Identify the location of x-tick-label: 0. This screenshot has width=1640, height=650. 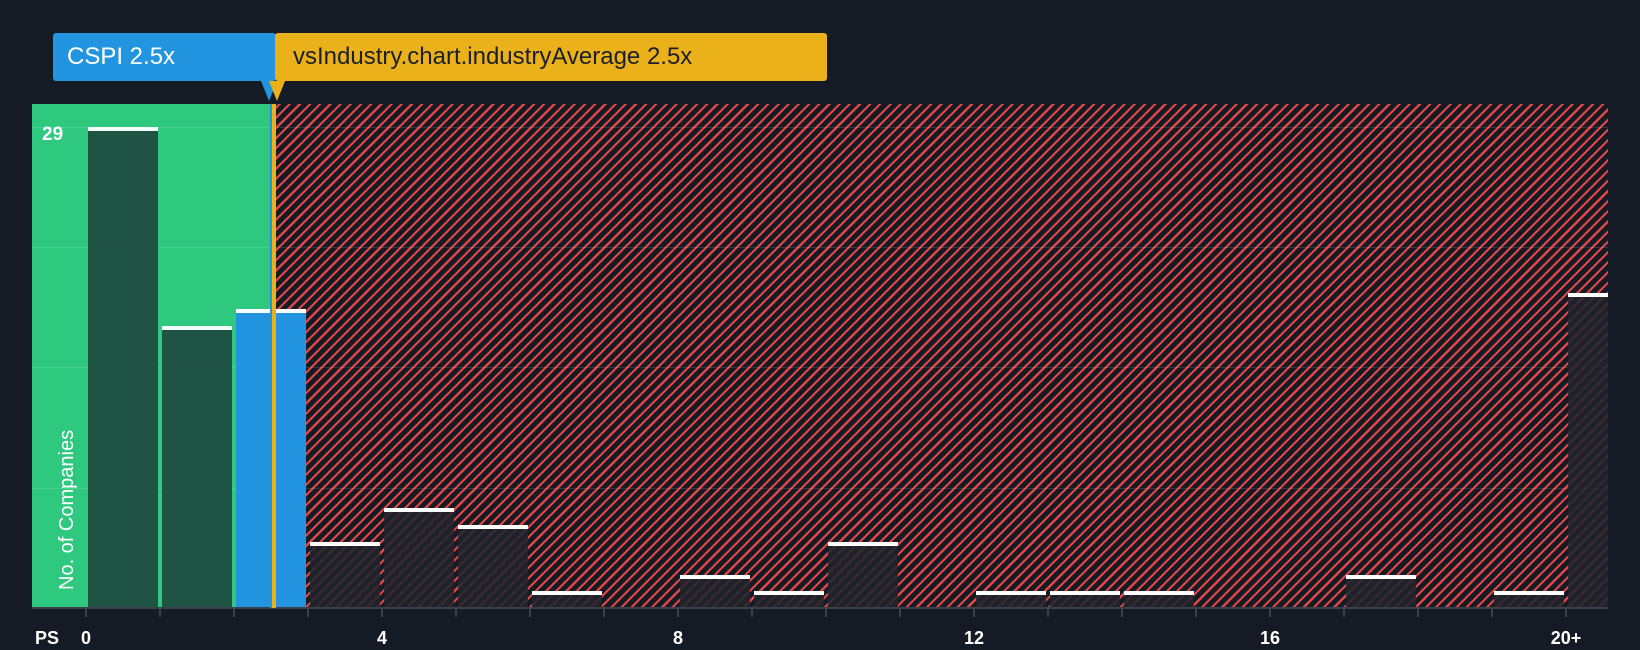
(86, 638).